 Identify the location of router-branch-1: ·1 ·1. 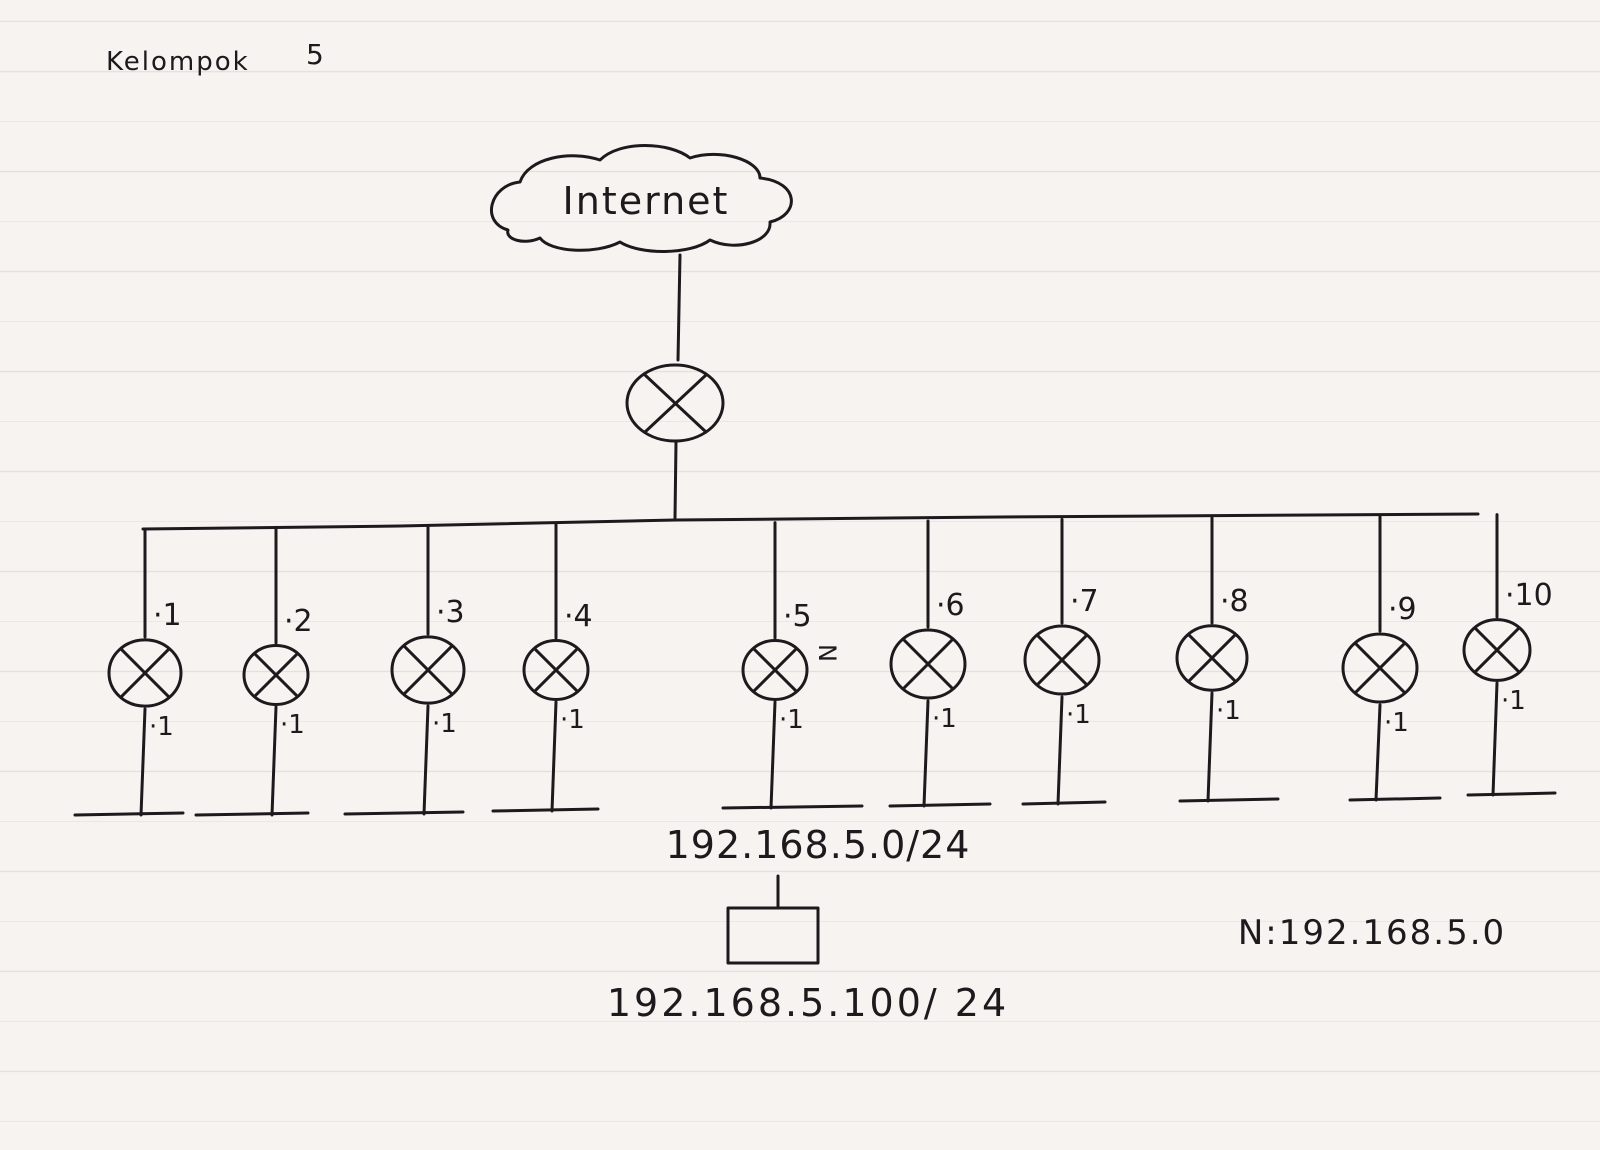
(129, 672).